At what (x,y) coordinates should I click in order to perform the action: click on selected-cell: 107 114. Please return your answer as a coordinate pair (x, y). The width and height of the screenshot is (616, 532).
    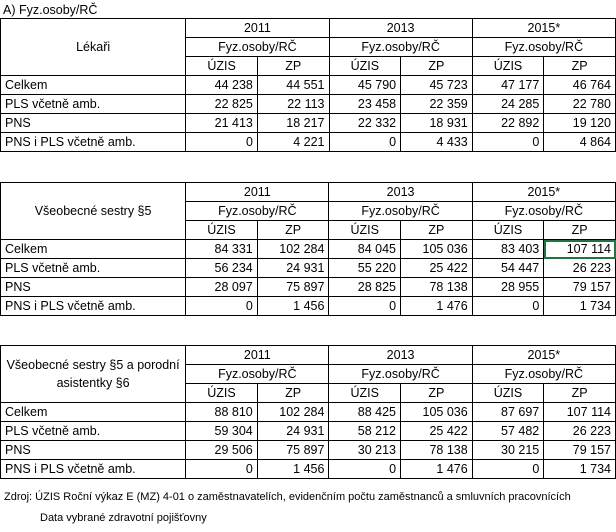
    Looking at the image, I should click on (579, 249).